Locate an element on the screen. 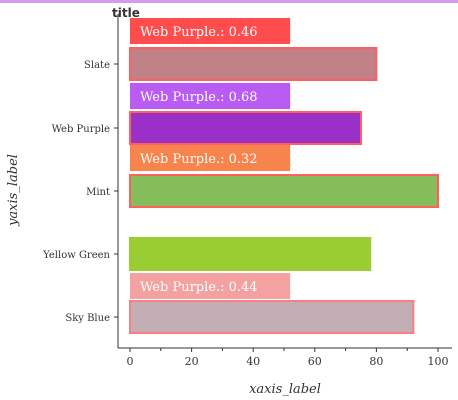  annotation-label: Web Purple.: 0.68 is located at coordinates (199, 97).